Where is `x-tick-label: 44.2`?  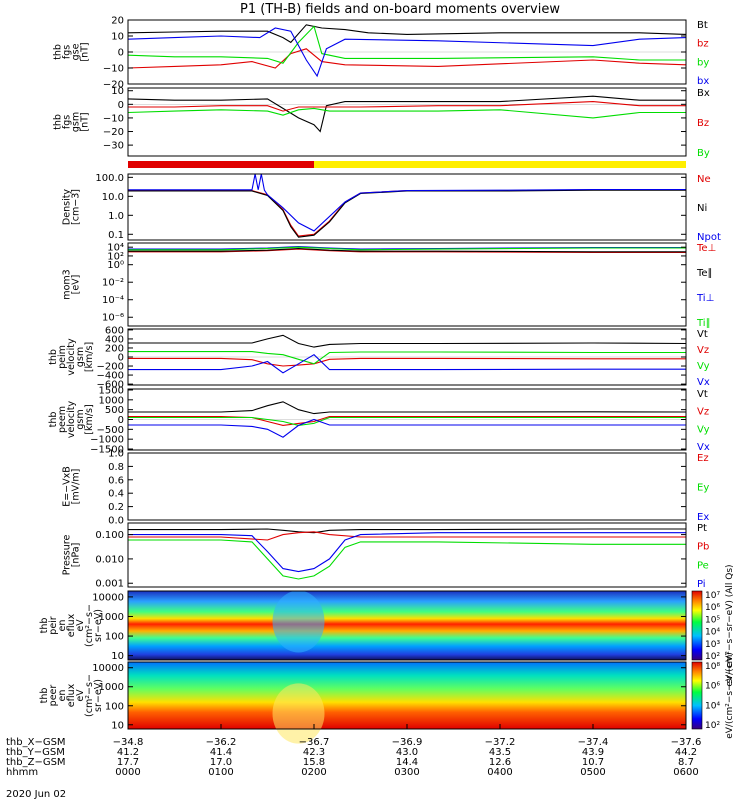
x-tick-label: 44.2 is located at coordinates (686, 752).